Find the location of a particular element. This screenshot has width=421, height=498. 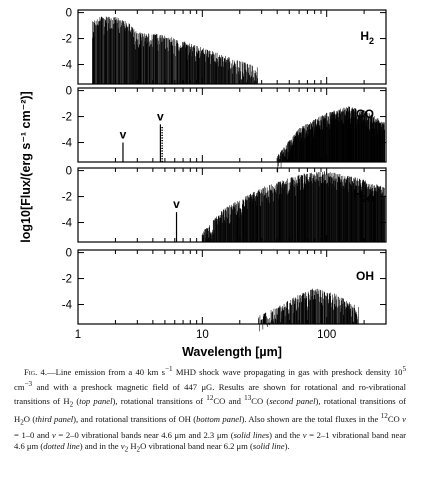

panel-label: OH is located at coordinates (365, 276).